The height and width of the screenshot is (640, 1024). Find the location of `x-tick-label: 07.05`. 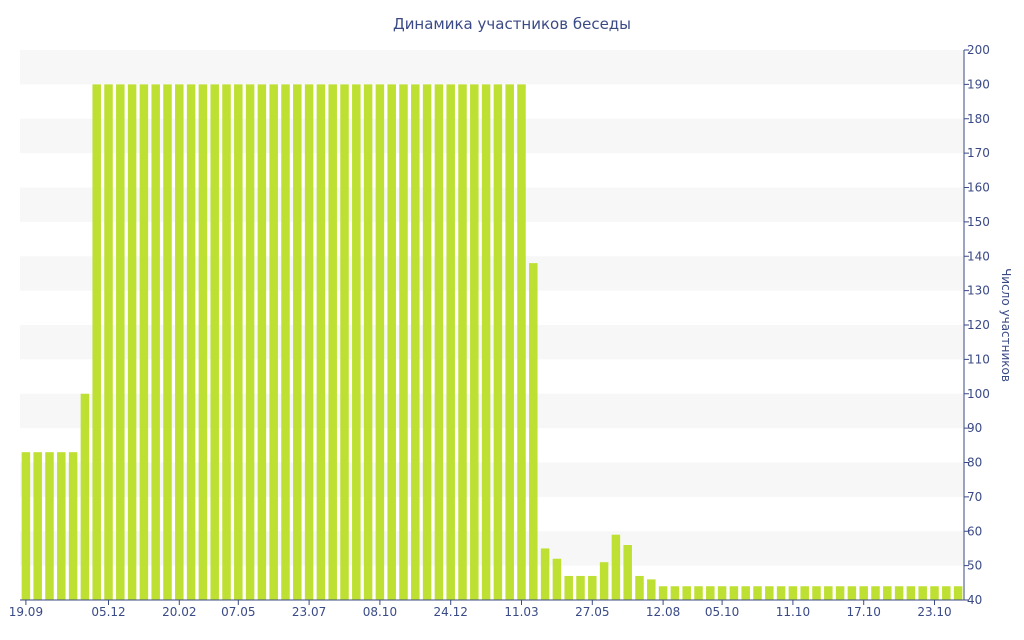

x-tick-label: 07.05 is located at coordinates (238, 612).